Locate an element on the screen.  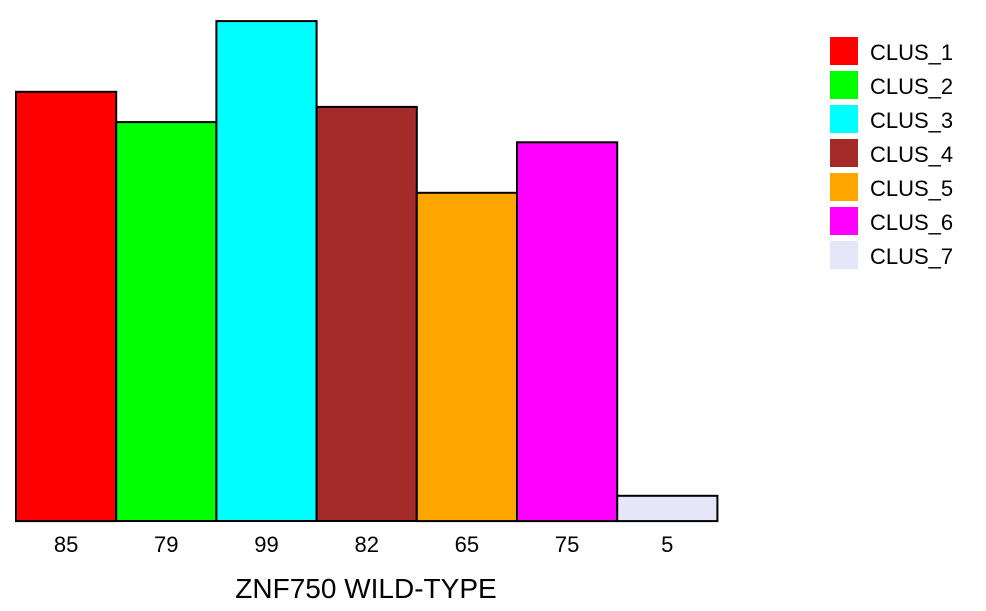
x-tick-label: 99 is located at coordinates (266, 544).